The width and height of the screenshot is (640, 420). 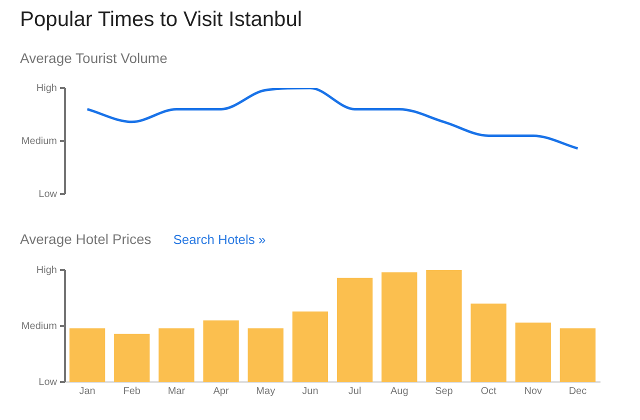 What do you see at coordinates (399, 391) in the screenshot?
I see `x-tick-label: Aug` at bounding box center [399, 391].